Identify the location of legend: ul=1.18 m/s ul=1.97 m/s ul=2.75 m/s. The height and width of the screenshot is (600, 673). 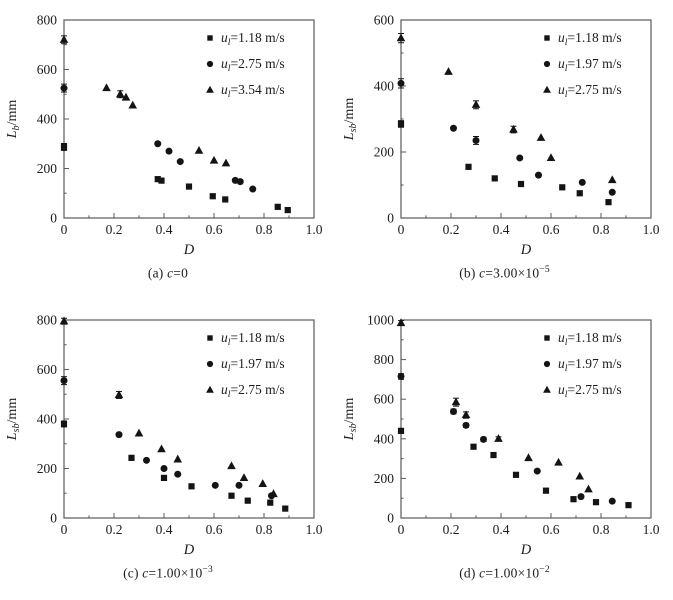
(582, 365).